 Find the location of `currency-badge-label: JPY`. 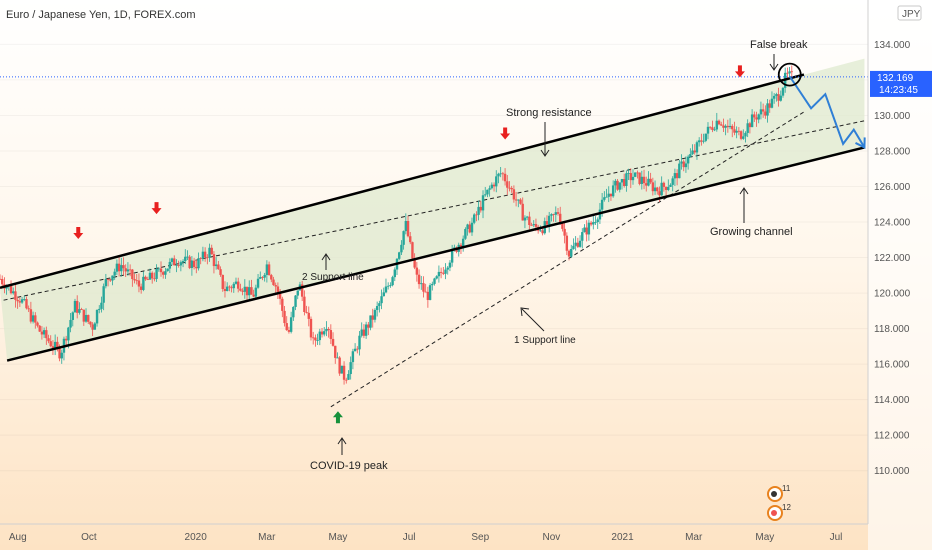

currency-badge-label: JPY is located at coordinates (911, 14).